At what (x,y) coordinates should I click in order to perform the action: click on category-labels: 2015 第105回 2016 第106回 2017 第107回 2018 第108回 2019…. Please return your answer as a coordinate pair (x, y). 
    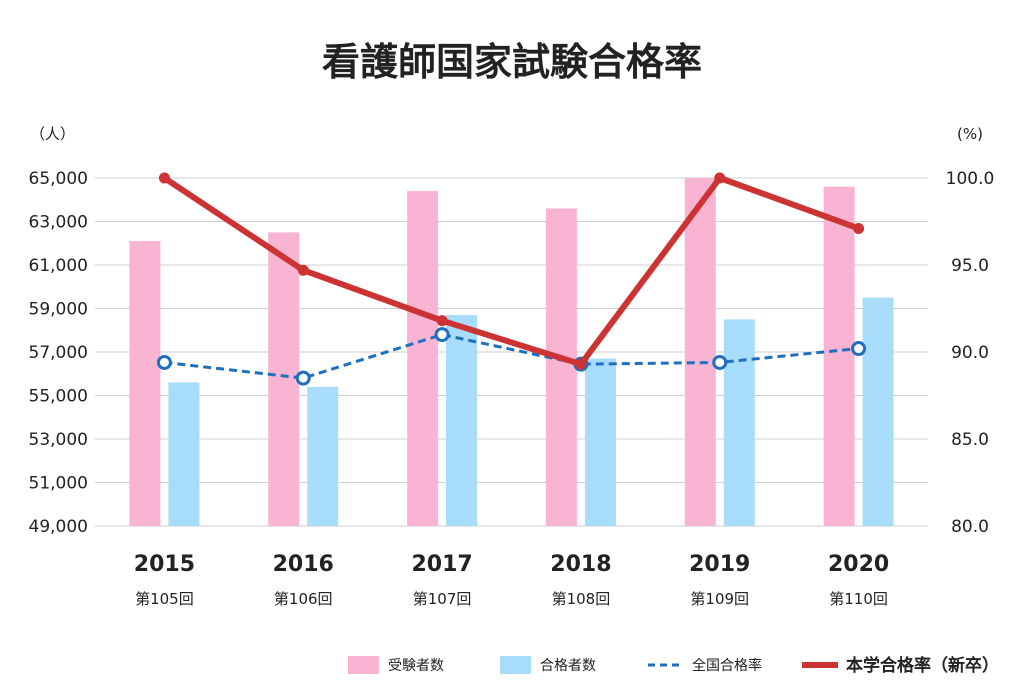
    Looking at the image, I should click on (511, 580).